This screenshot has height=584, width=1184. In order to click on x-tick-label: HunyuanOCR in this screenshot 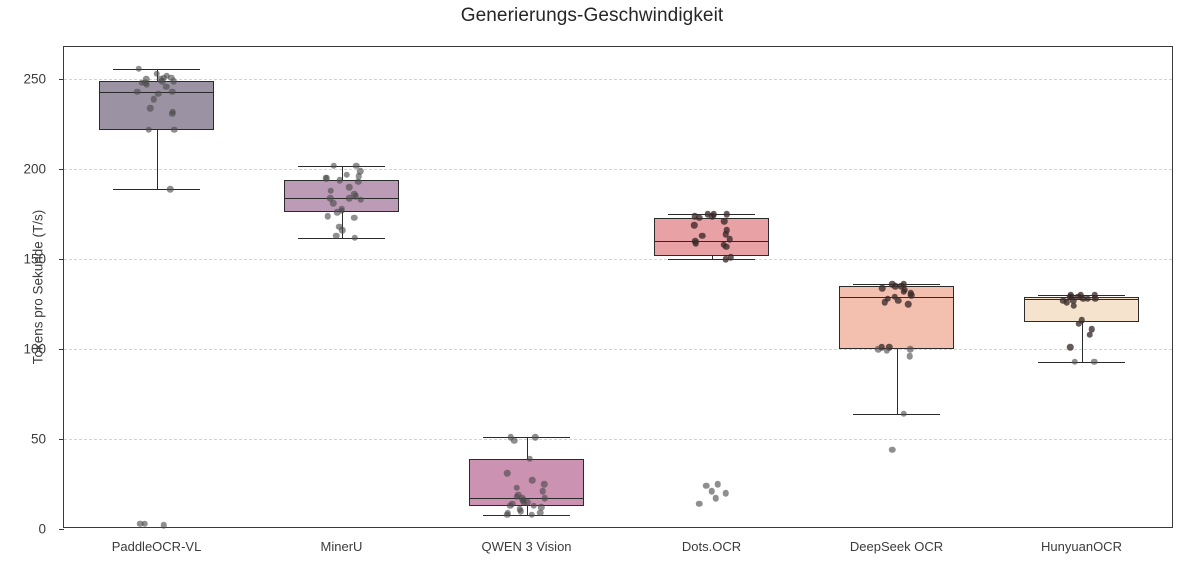, I will do `click(1081, 546)`.